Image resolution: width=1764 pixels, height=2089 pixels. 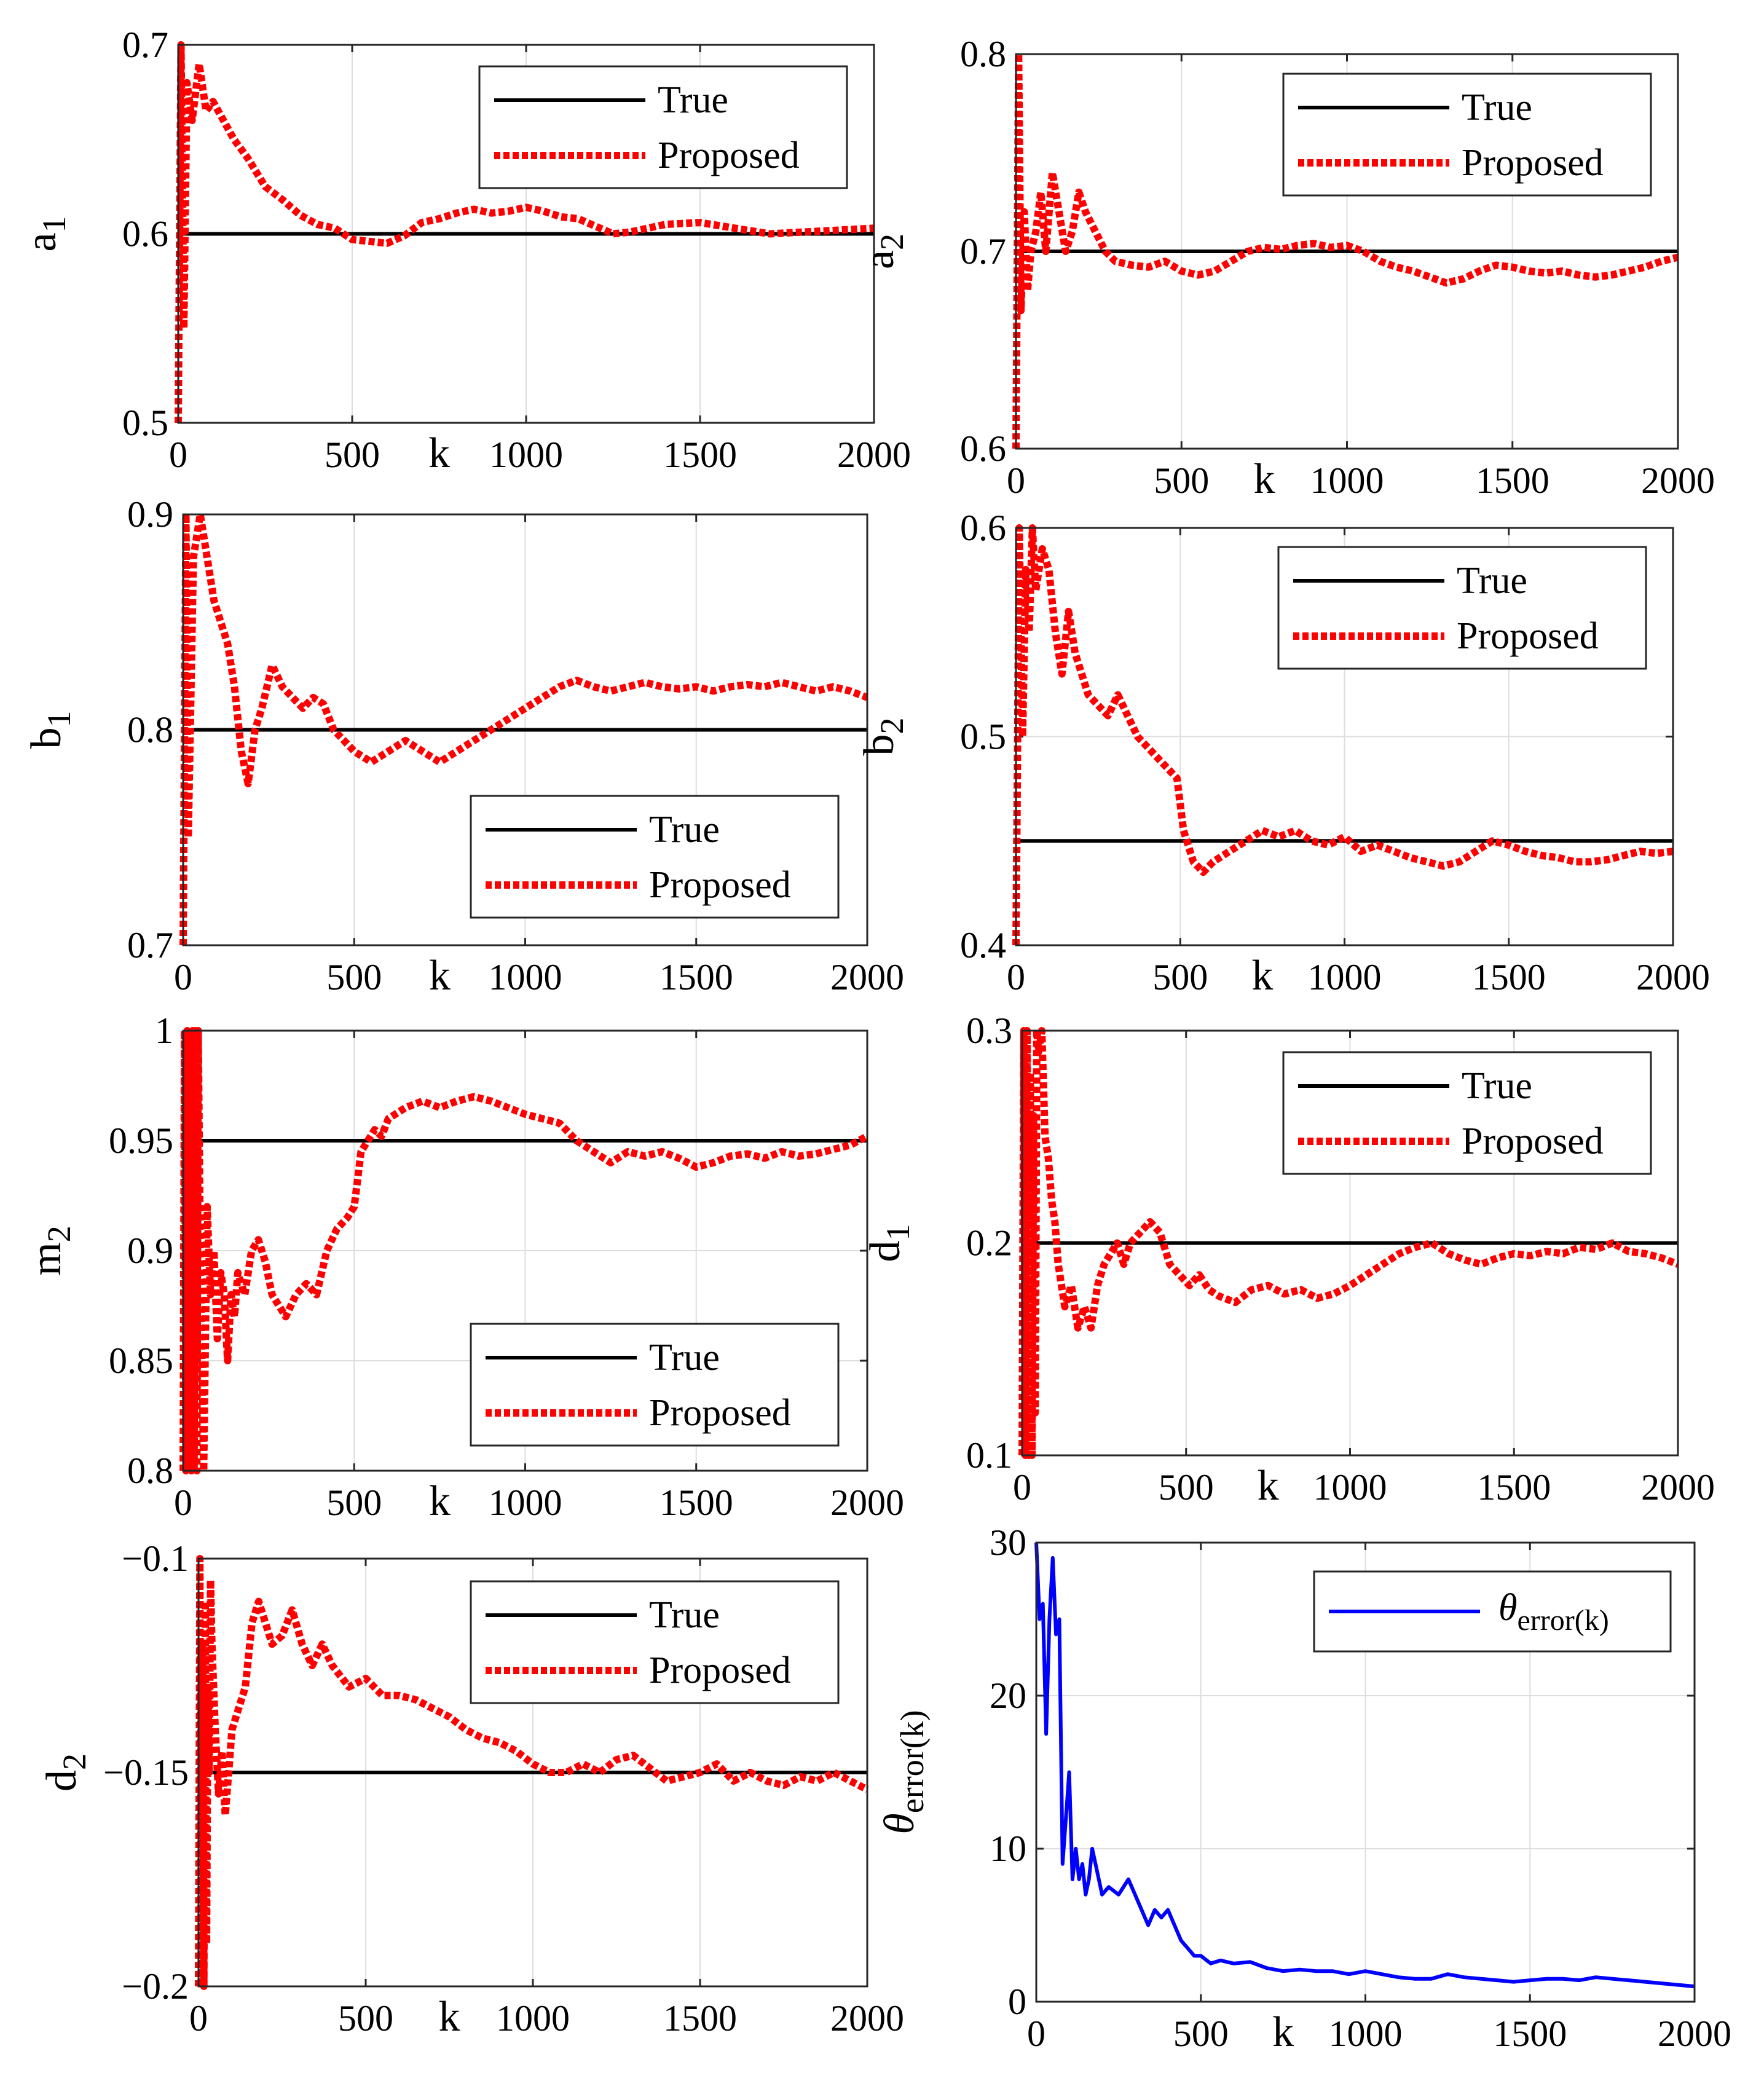 What do you see at coordinates (146, 1772) in the screenshot?
I see `y-tick-label: −0.15` at bounding box center [146, 1772].